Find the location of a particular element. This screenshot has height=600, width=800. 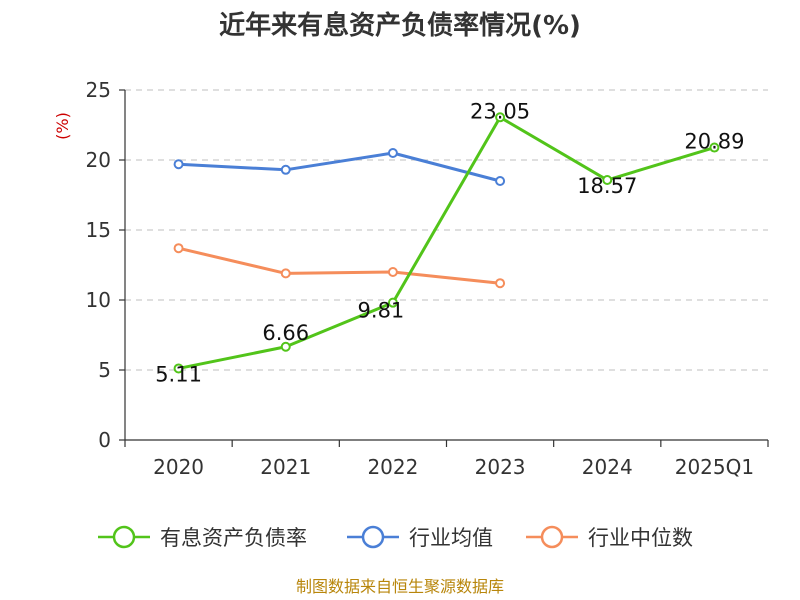

y-tick-label: 0 is located at coordinates (104, 440).